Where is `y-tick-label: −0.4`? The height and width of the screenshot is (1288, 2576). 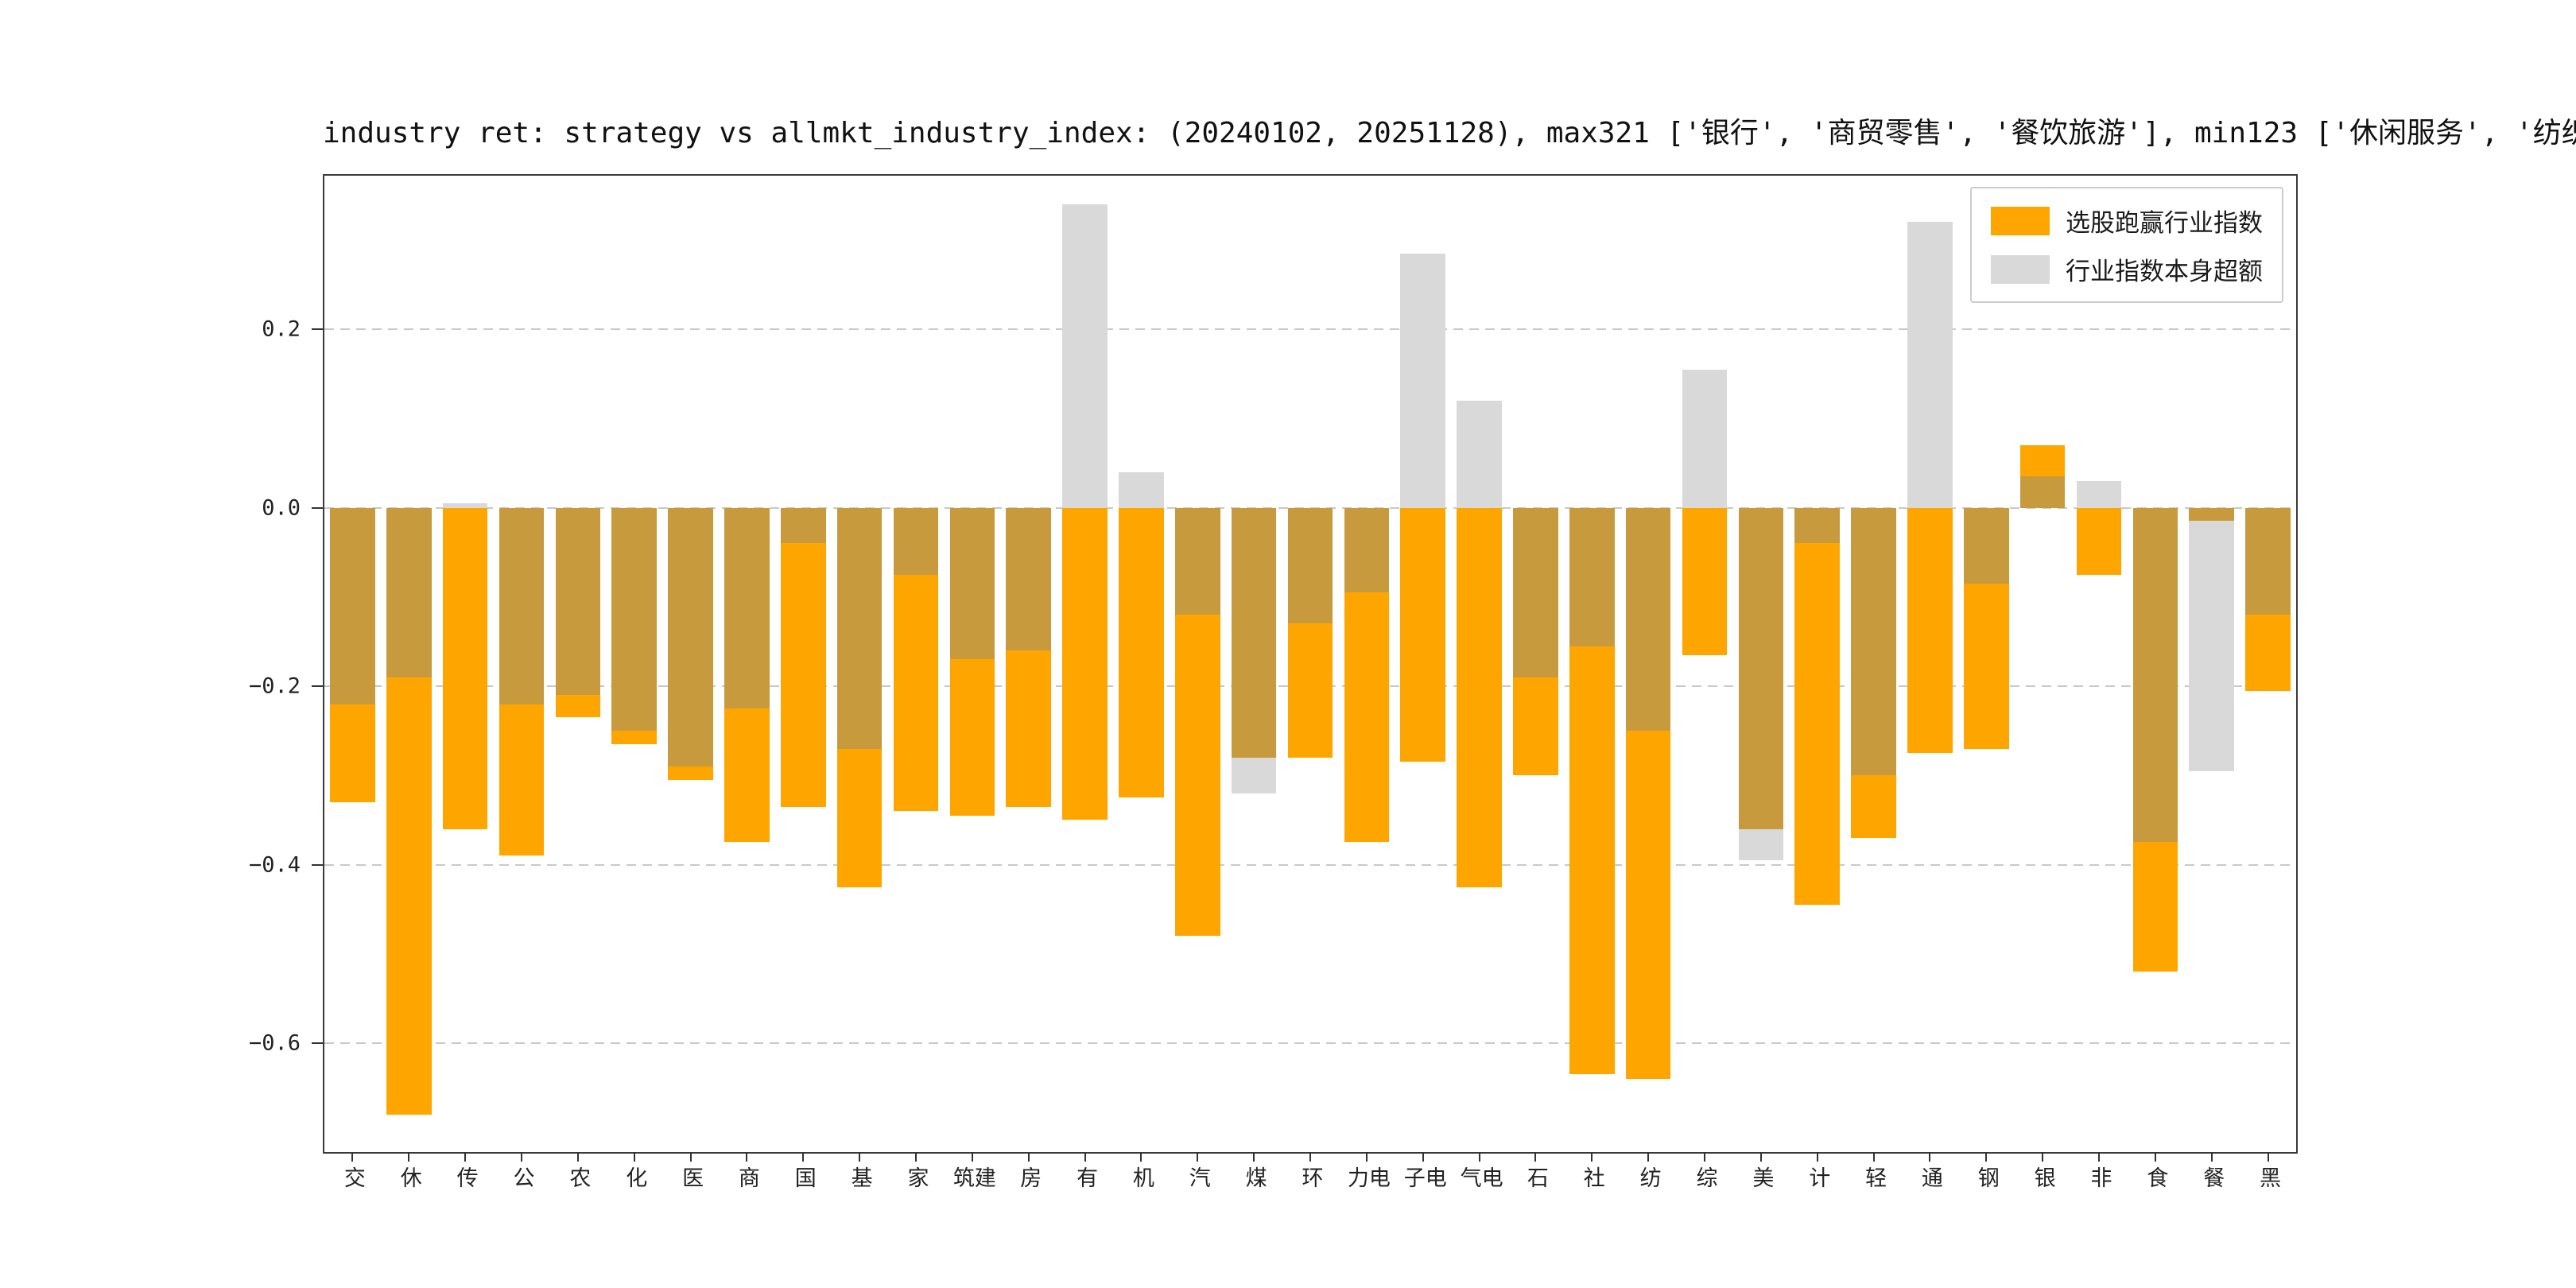
y-tick-label: −0.4 is located at coordinates (274, 865).